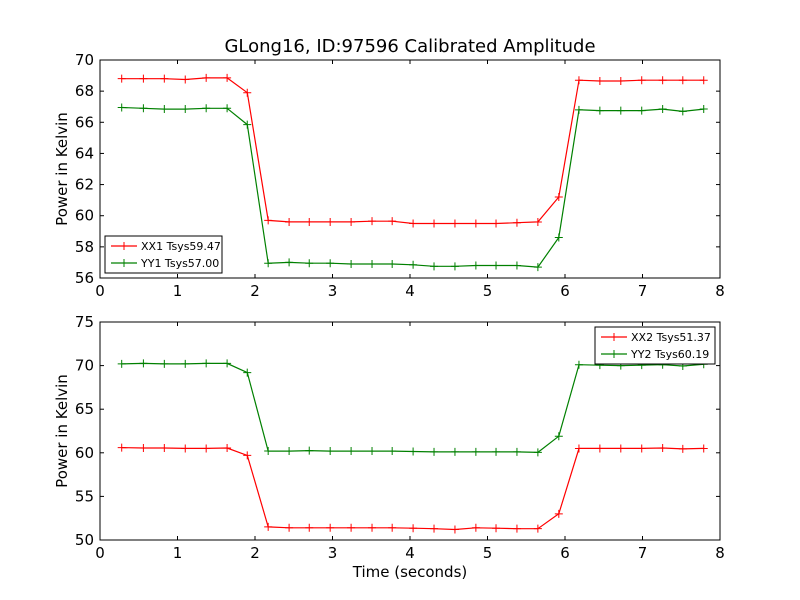  Describe the element at coordinates (565, 291) in the screenshot. I see `x-tick-label-0-6: 6` at that location.